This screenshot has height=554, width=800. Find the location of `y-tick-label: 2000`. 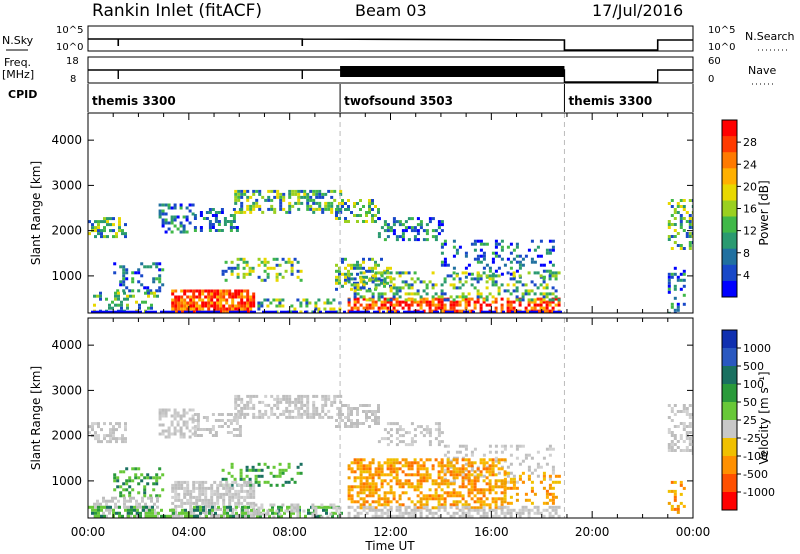

y-tick-label: 2000 is located at coordinates (66, 231).